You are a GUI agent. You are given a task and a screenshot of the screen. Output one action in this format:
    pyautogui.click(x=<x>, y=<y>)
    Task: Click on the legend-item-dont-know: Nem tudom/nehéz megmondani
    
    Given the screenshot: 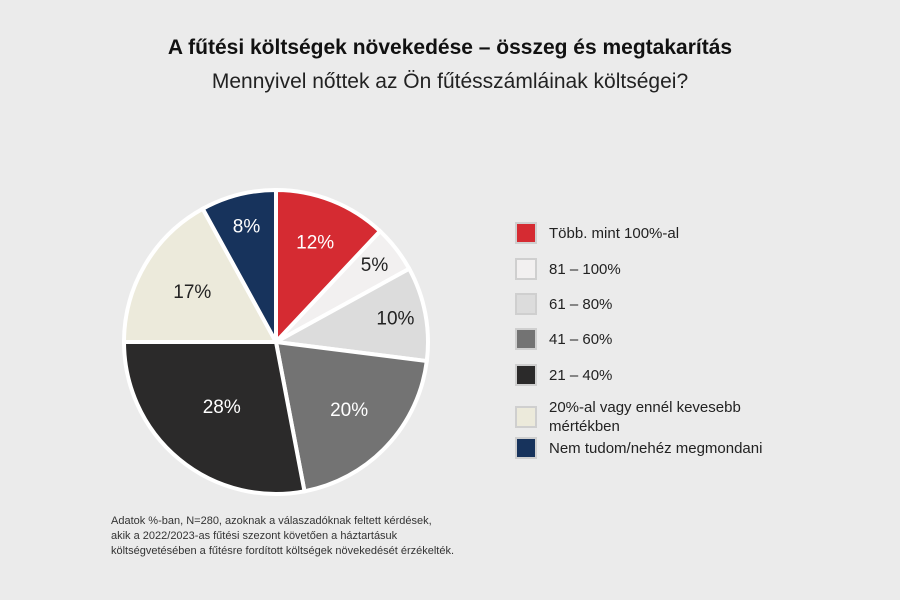 What is the action you would take?
    pyautogui.click(x=657, y=448)
    